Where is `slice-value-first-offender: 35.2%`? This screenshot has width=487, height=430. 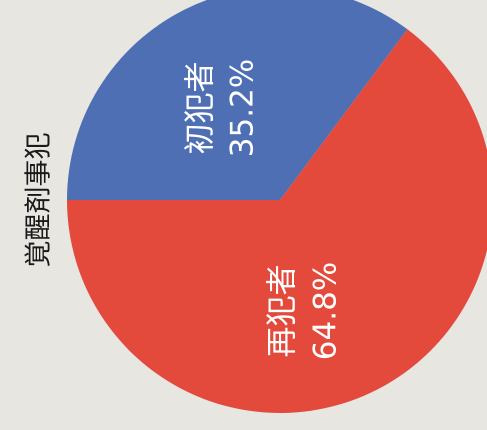 slice-value-first-offender: 35.2% is located at coordinates (243, 108).